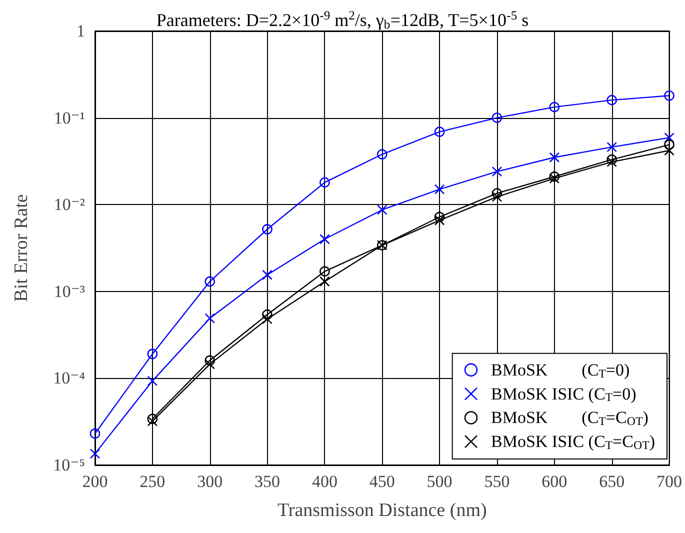  What do you see at coordinates (382, 510) in the screenshot?
I see `x-axis-title: Transmisson Distance (nm)` at bounding box center [382, 510].